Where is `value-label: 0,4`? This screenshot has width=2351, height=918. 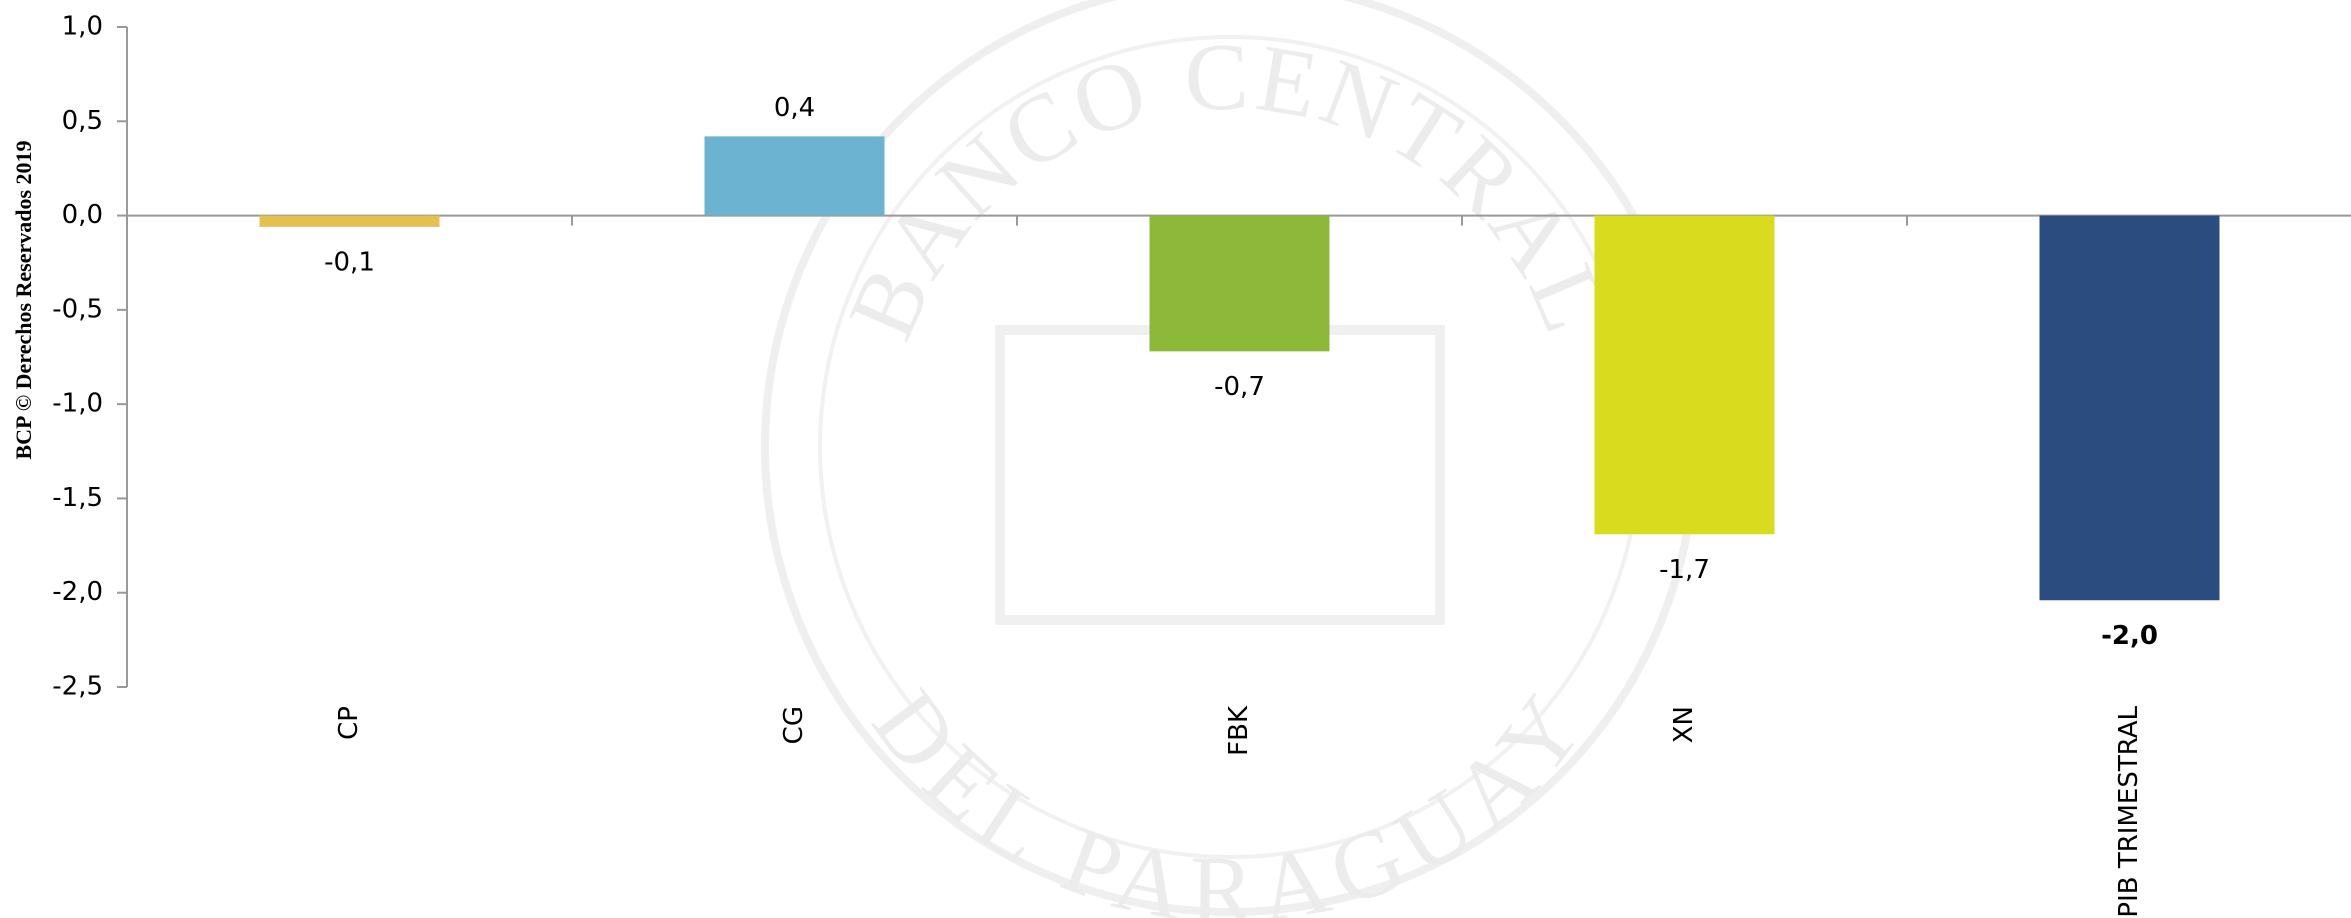 value-label: 0,4 is located at coordinates (794, 108).